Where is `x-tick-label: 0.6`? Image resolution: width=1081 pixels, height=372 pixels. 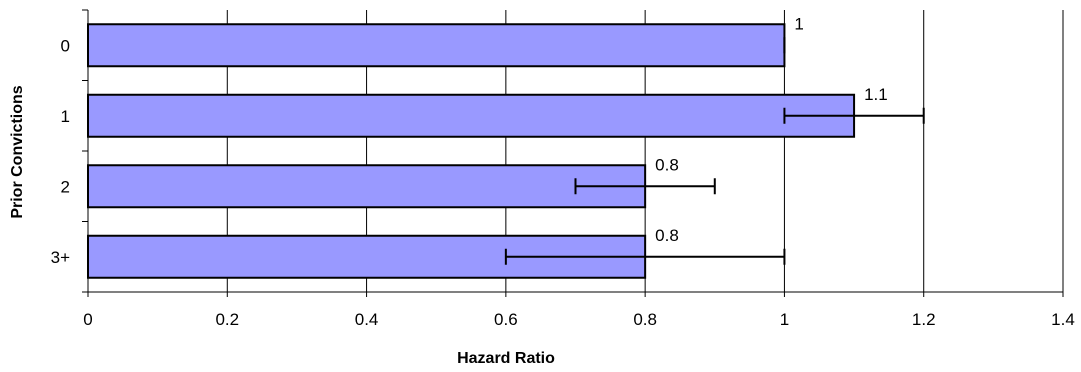
x-tick-label: 0.6 is located at coordinates (506, 319).